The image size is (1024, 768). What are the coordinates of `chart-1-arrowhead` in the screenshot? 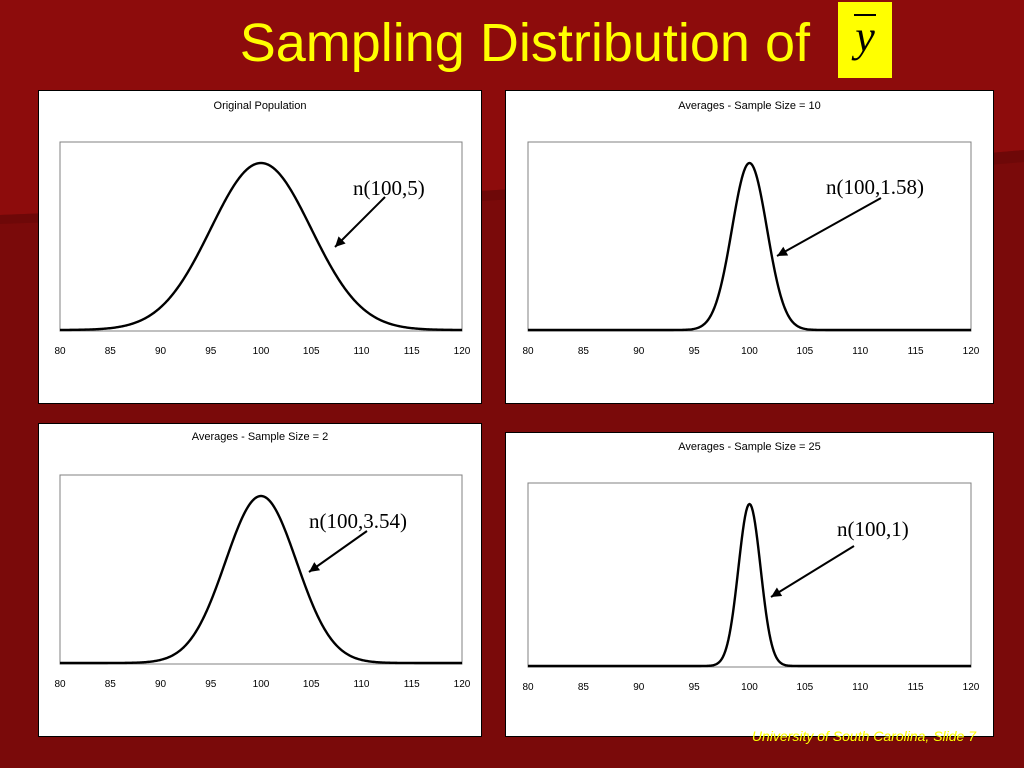 It's located at (340, 241).